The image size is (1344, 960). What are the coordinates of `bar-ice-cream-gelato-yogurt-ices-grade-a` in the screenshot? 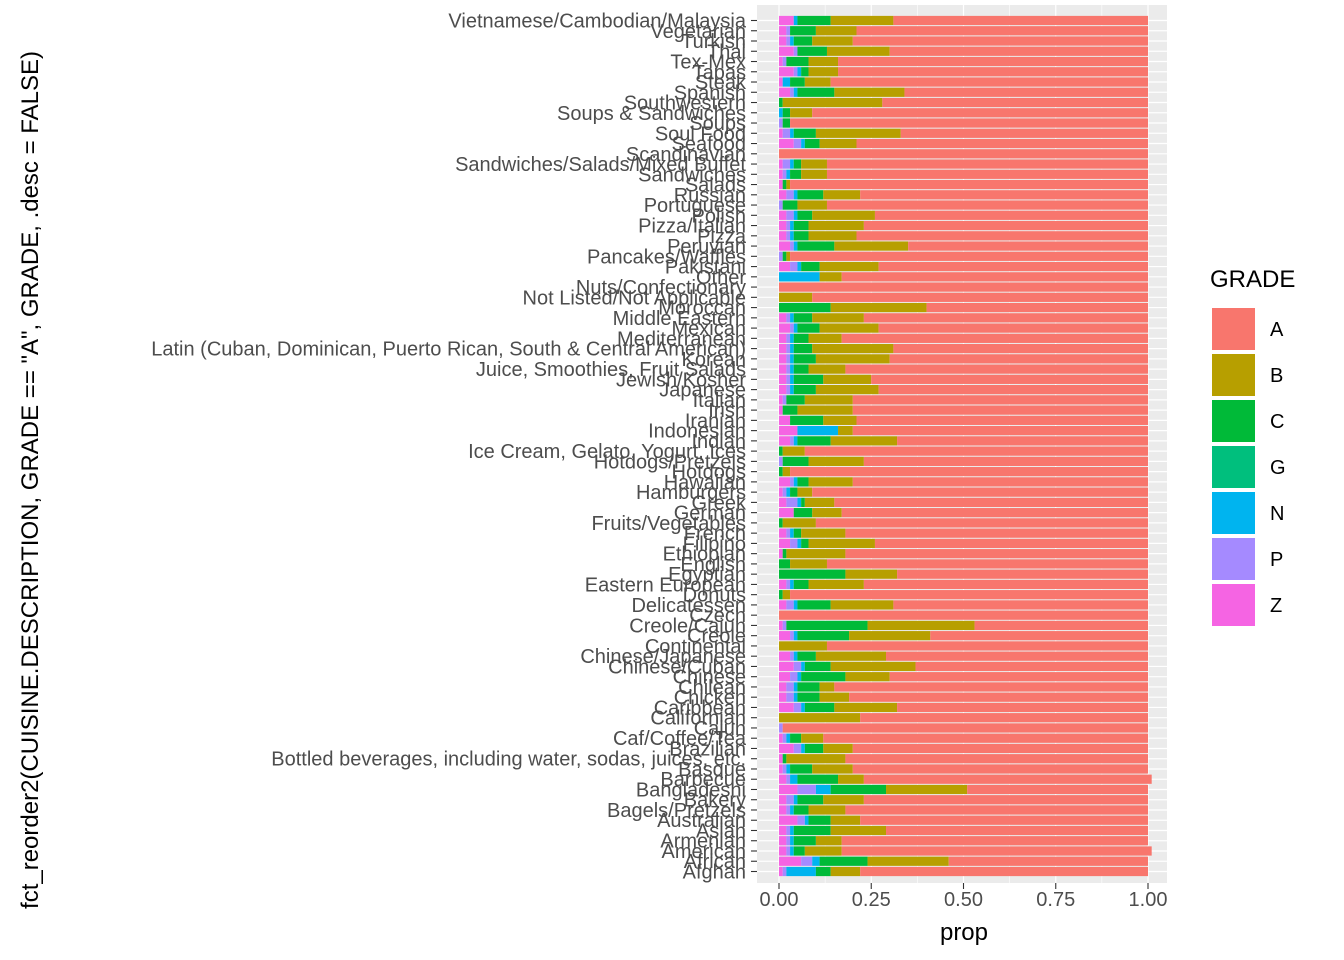 It's located at (976, 451).